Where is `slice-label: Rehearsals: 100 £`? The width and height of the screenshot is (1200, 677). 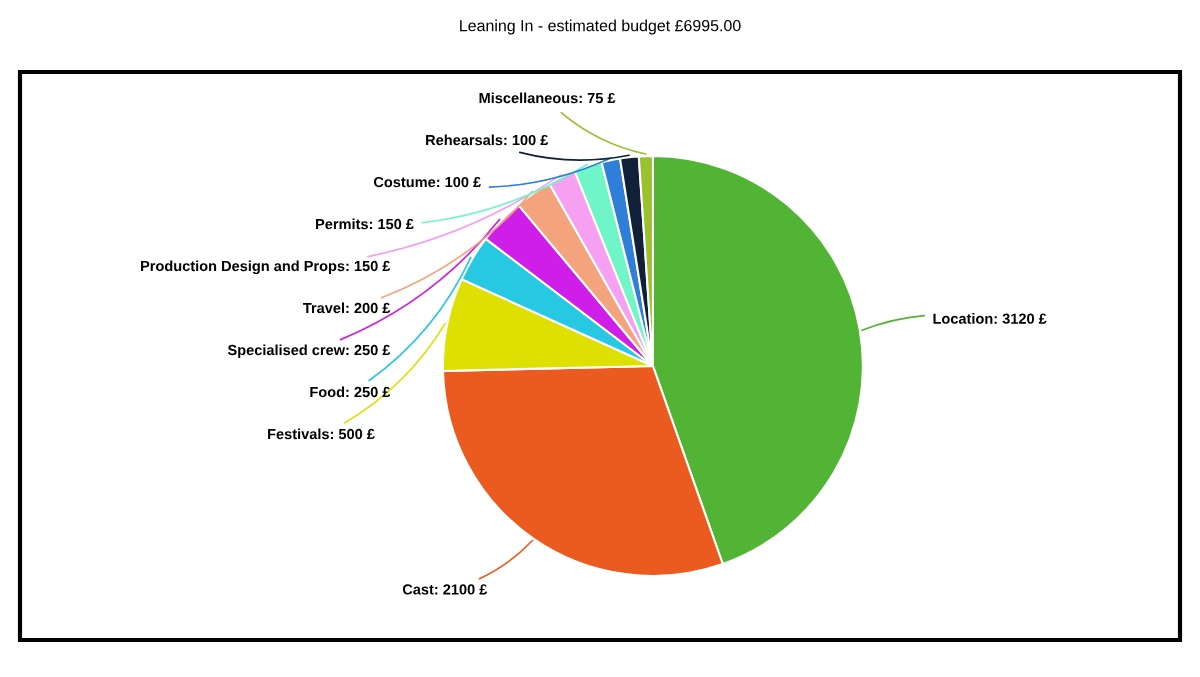 slice-label: Rehearsals: 100 £ is located at coordinates (487, 140).